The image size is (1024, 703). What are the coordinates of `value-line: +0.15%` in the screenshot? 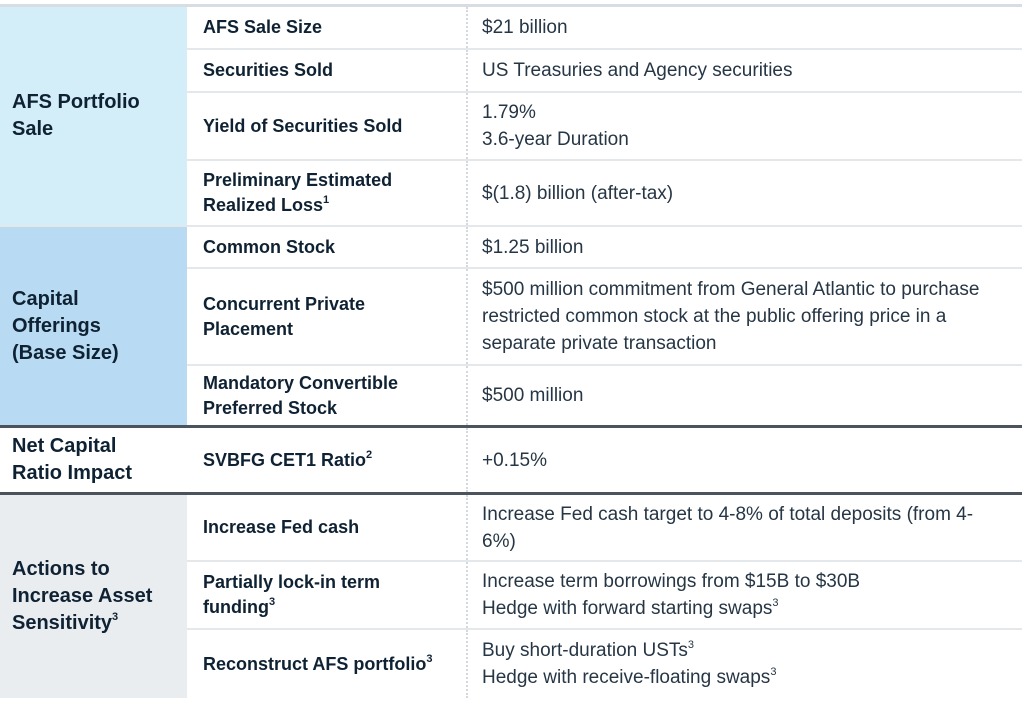 It's located at (514, 460).